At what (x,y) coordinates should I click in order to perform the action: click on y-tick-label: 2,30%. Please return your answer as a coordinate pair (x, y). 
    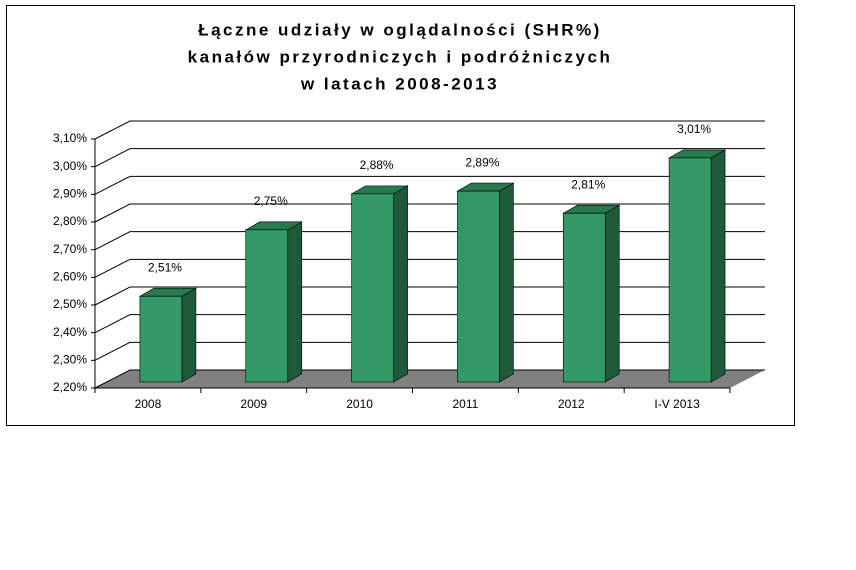
    Looking at the image, I should click on (70, 360).